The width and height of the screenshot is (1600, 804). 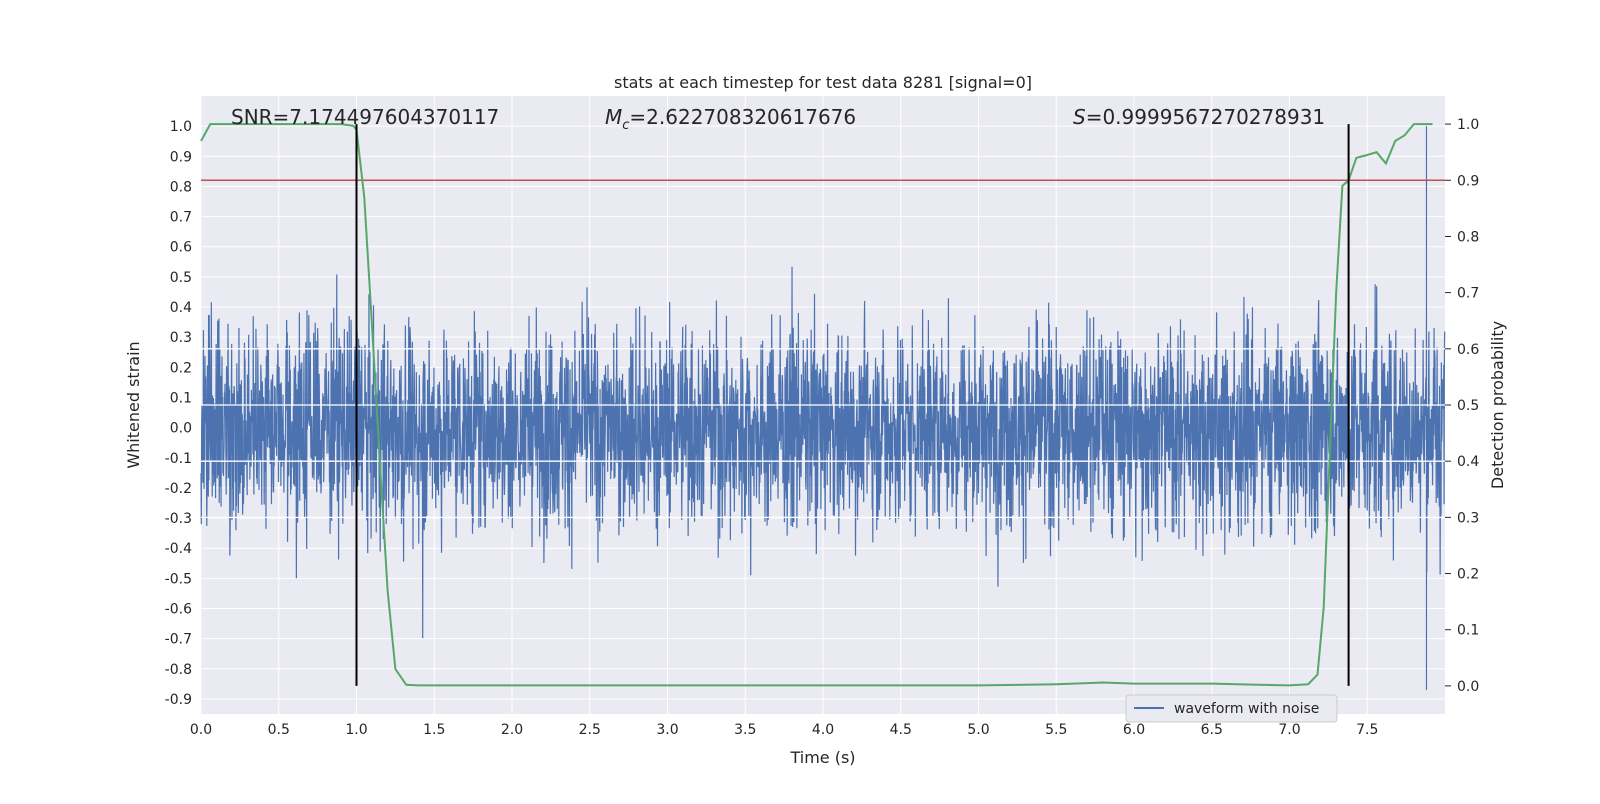 I want to click on legend-label: waveform with noise, so click(x=1246, y=709).